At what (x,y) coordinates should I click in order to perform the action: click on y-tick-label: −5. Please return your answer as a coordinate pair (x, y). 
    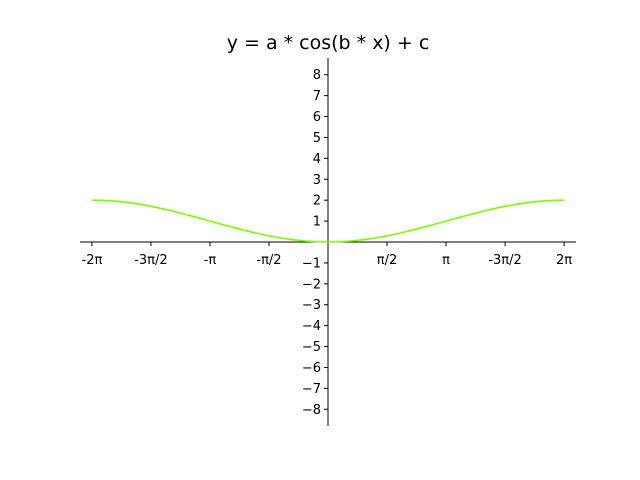
    Looking at the image, I should click on (311, 347).